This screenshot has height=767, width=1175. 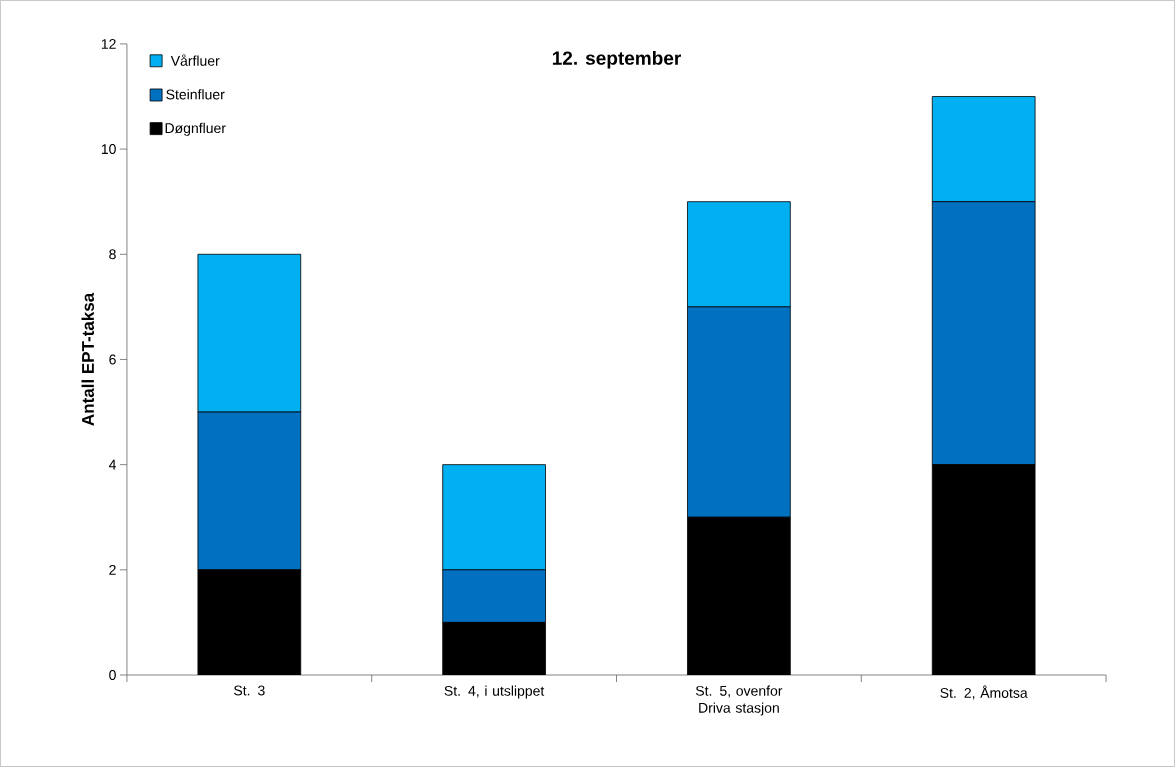 I want to click on y-tick-label: 6, so click(x=112, y=359).